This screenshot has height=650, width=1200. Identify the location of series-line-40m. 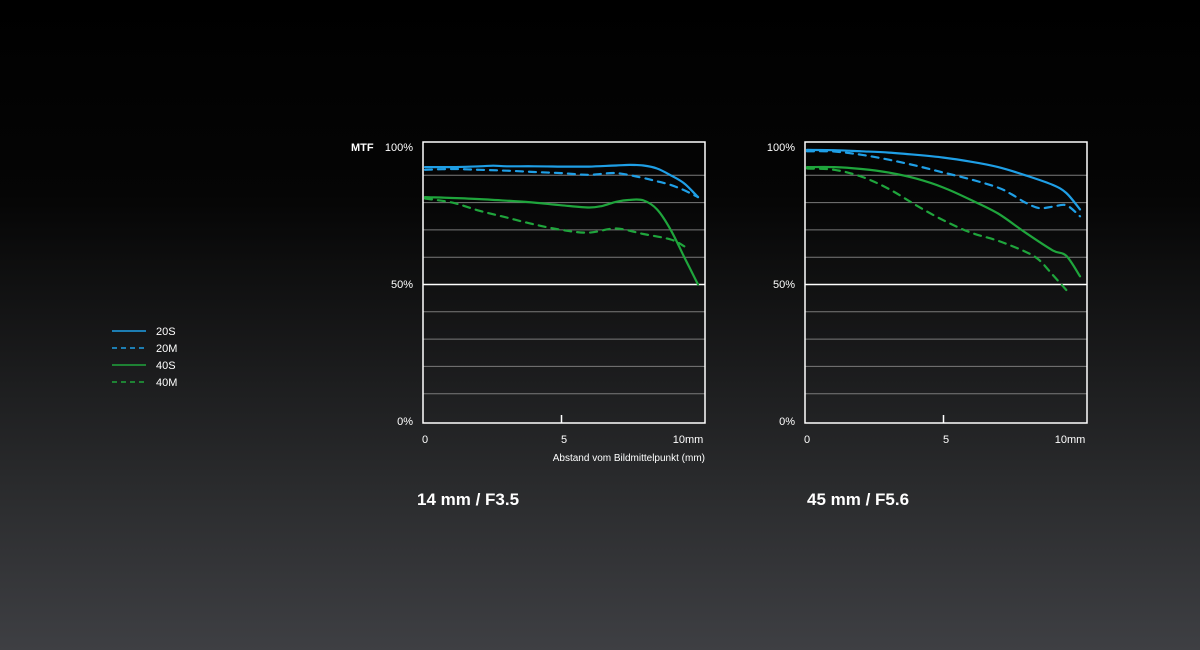
(936, 229).